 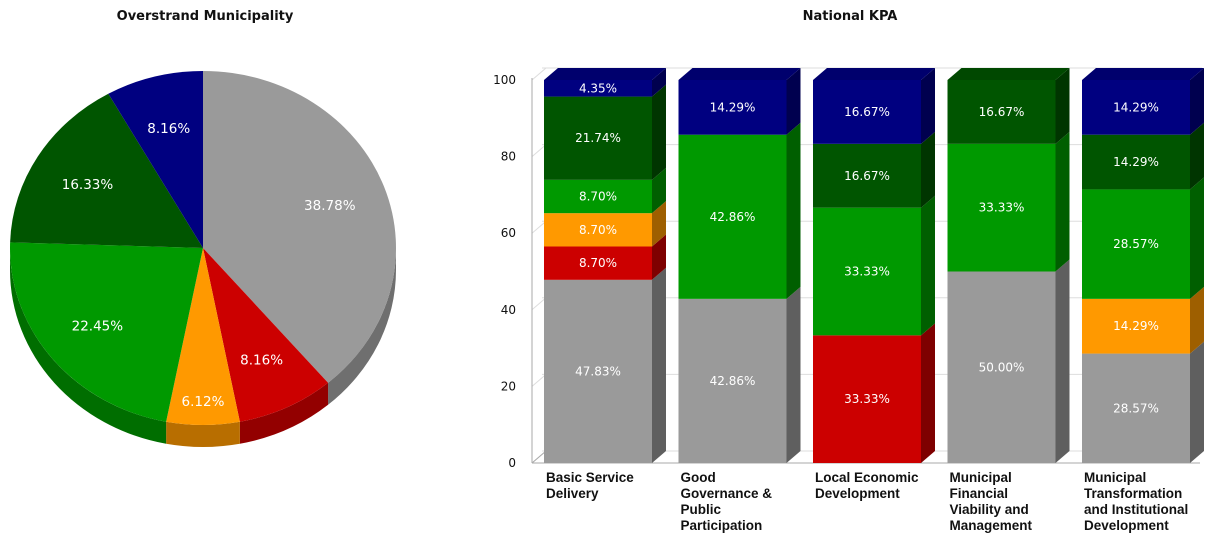 I want to click on y-tick-label: 20, so click(x=508, y=386).